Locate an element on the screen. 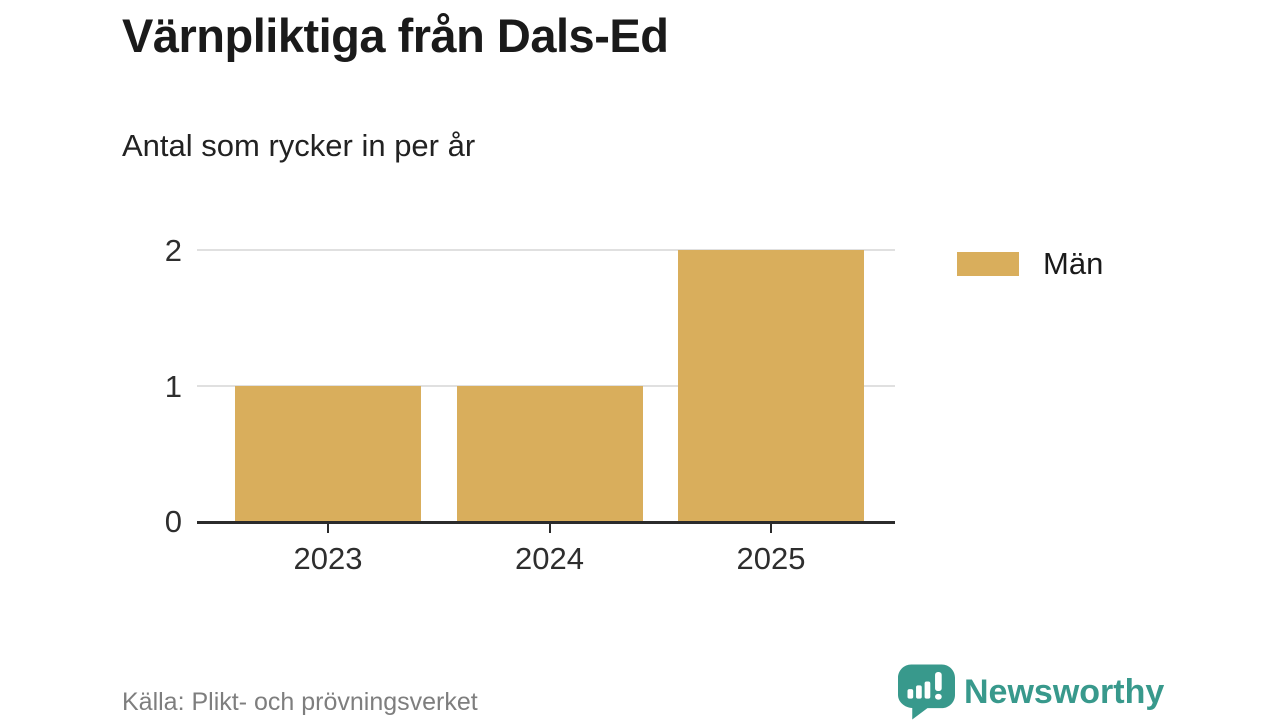  x-tick-2024 is located at coordinates (549, 528).